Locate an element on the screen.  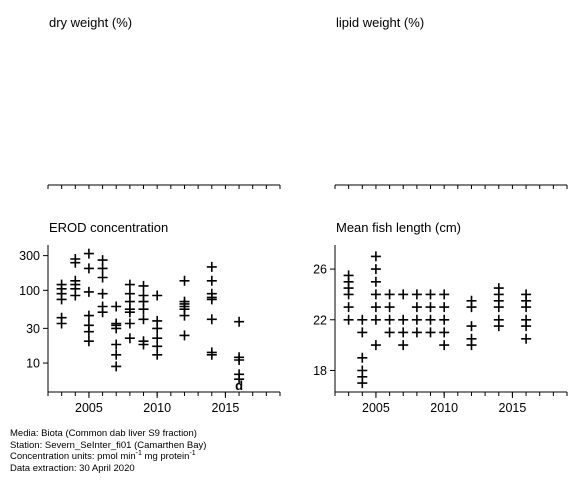
y-tick-label: 26 is located at coordinates (320, 270).